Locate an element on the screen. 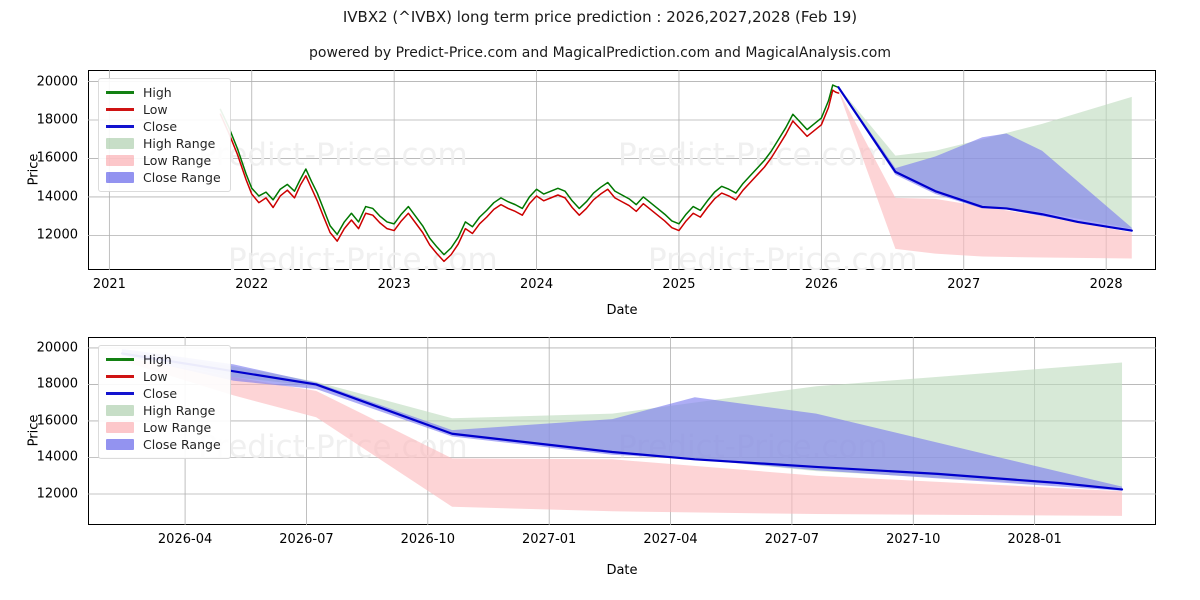  bottom-y-axis-label: Price is located at coordinates (34, 430).